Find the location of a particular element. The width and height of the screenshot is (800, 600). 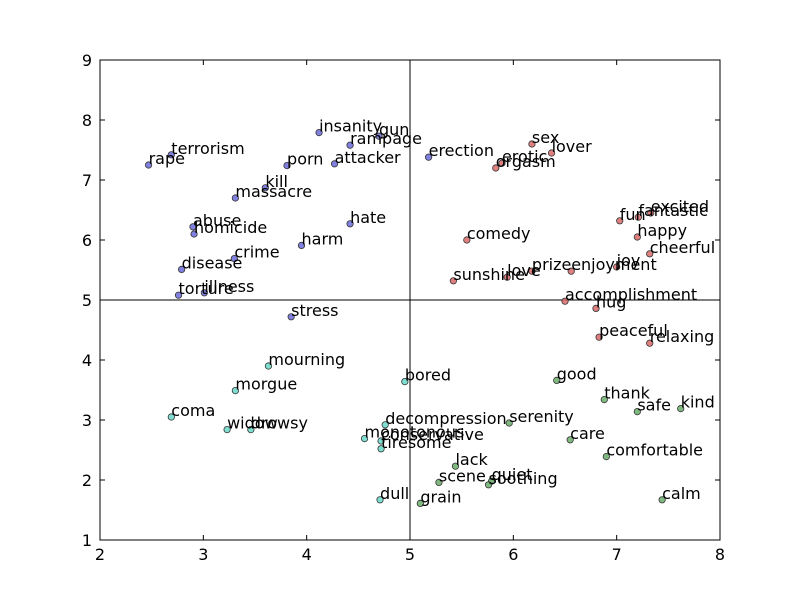

point-label: disease is located at coordinates (212, 262).